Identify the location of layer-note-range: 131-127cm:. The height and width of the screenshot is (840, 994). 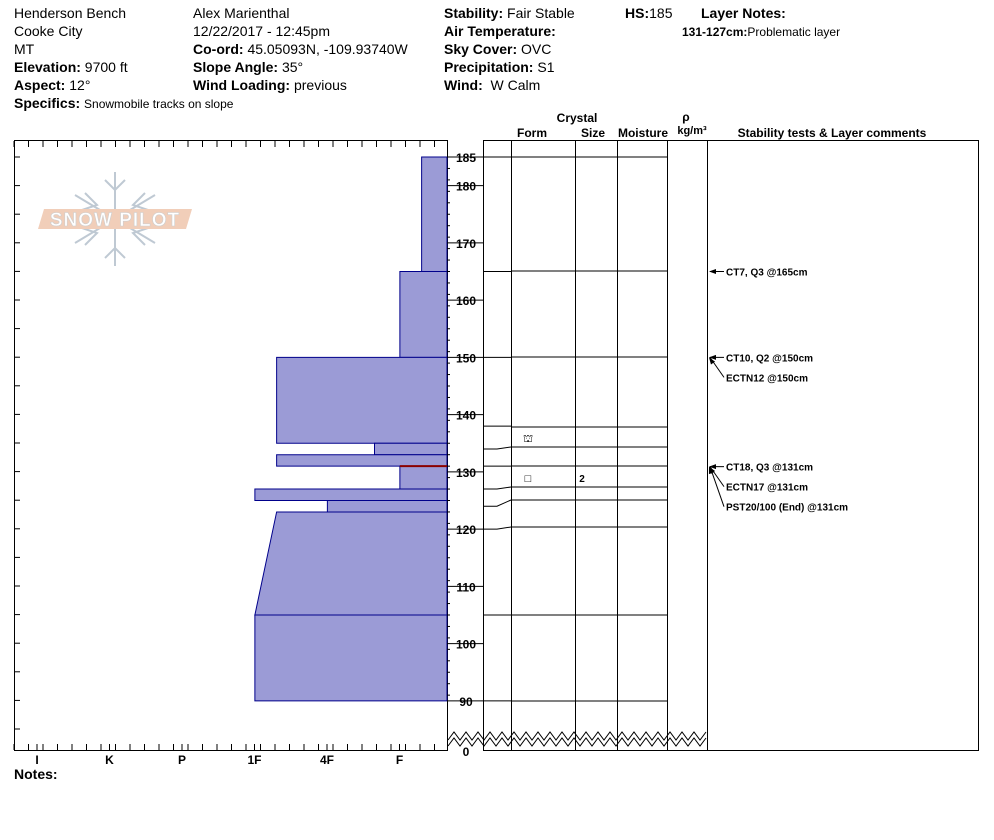
(715, 32).